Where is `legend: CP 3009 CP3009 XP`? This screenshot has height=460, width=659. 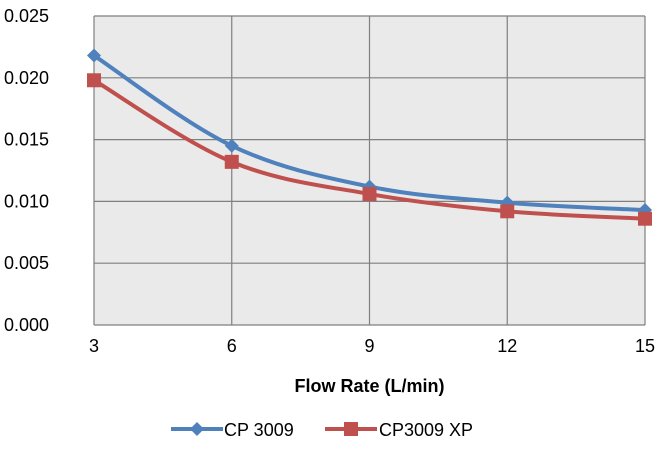 legend: CP 3009 CP3009 XP is located at coordinates (322, 430).